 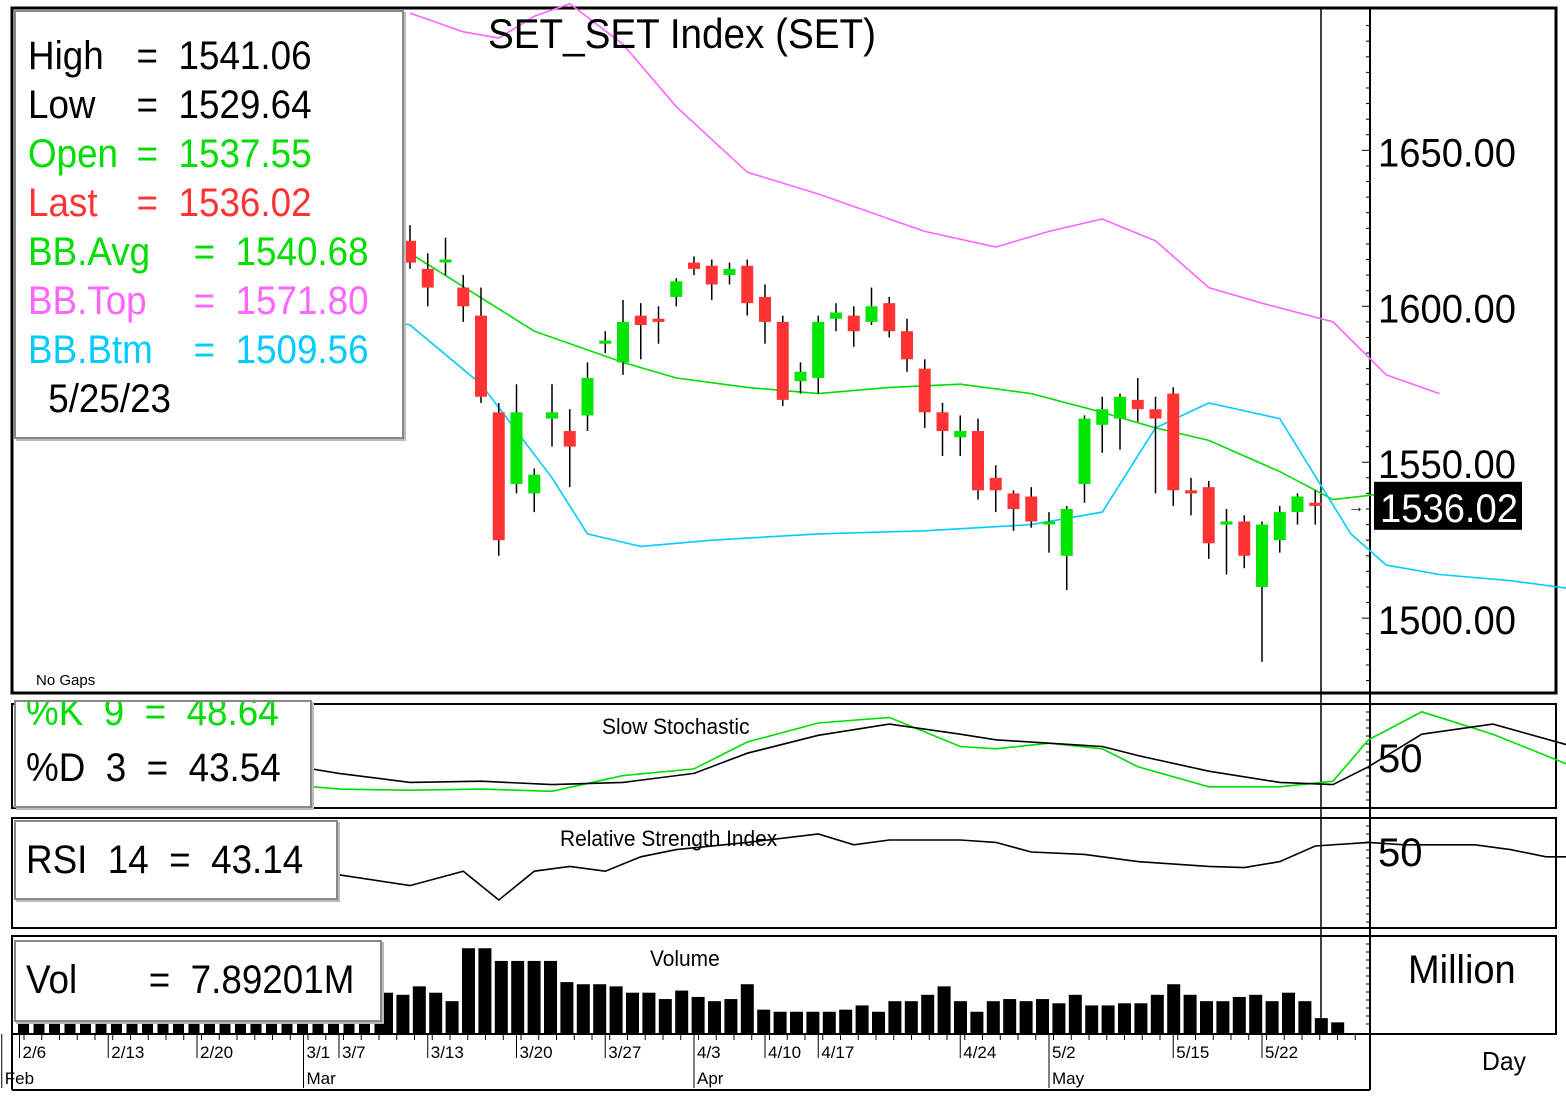 What do you see at coordinates (66, 680) in the screenshot?
I see `no-gaps-label: No Gaps` at bounding box center [66, 680].